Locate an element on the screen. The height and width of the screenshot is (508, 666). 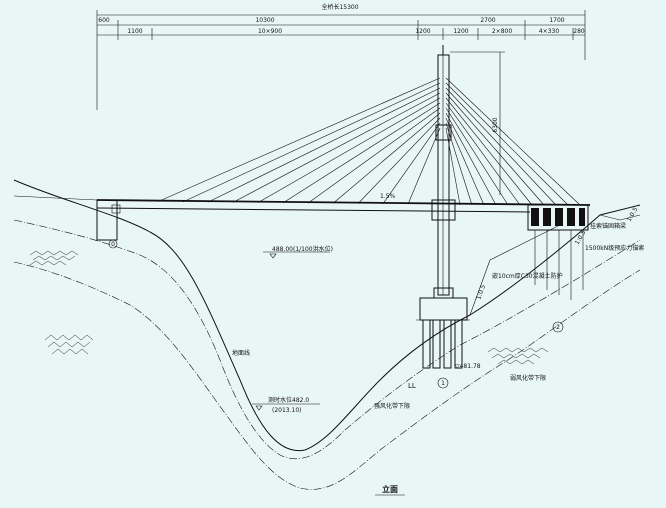
dim-sub-5: 4×330 is located at coordinates (549, 31).